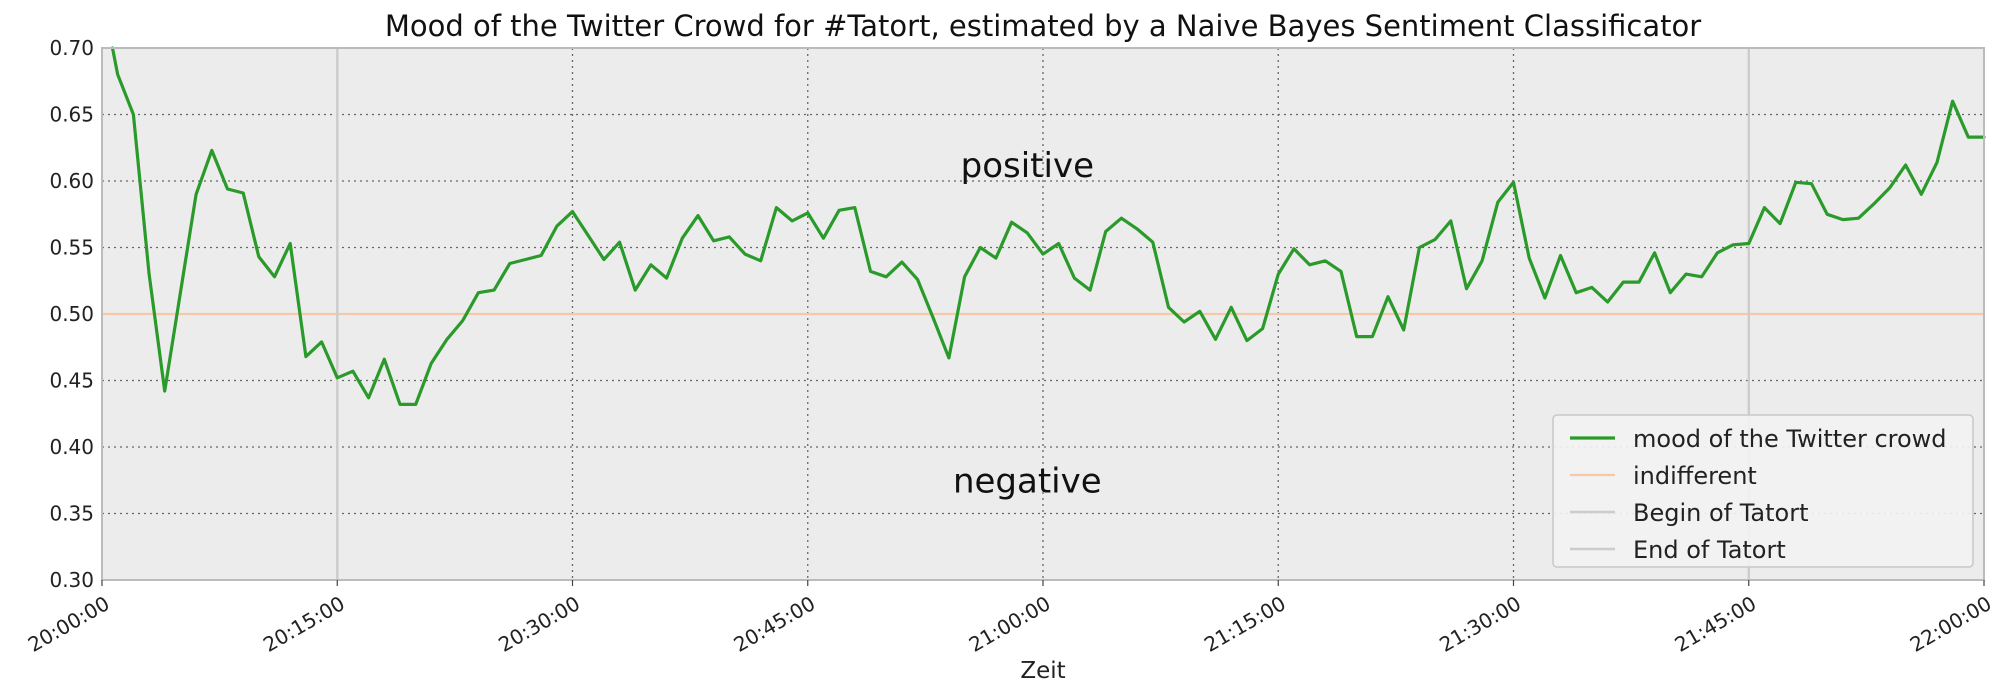  What do you see at coordinates (71, 48) in the screenshot?
I see `y-tick-label: 0.70` at bounding box center [71, 48].